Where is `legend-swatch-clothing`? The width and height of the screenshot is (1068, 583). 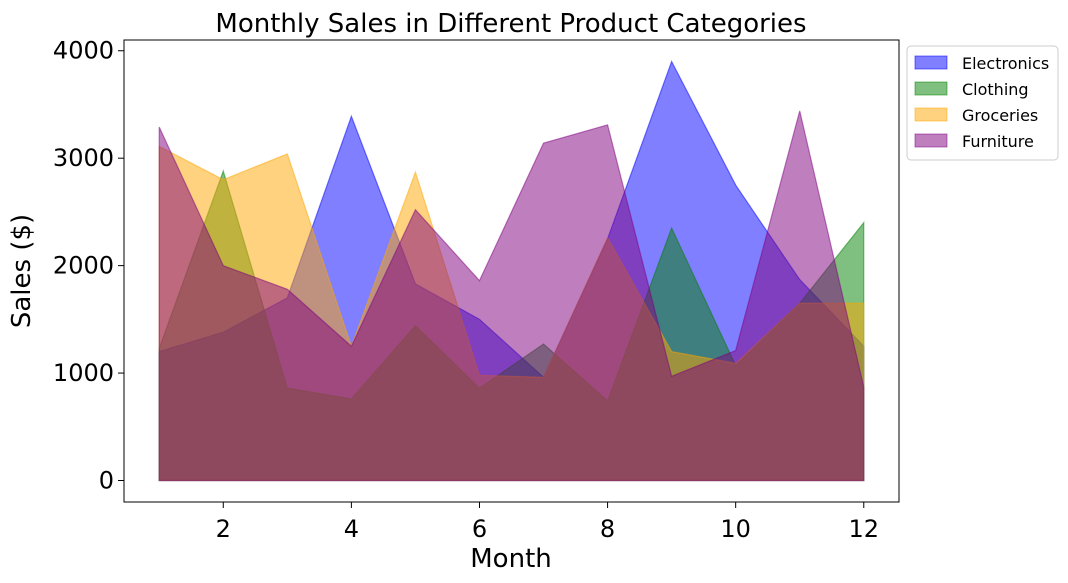 legend-swatch-clothing is located at coordinates (931, 88).